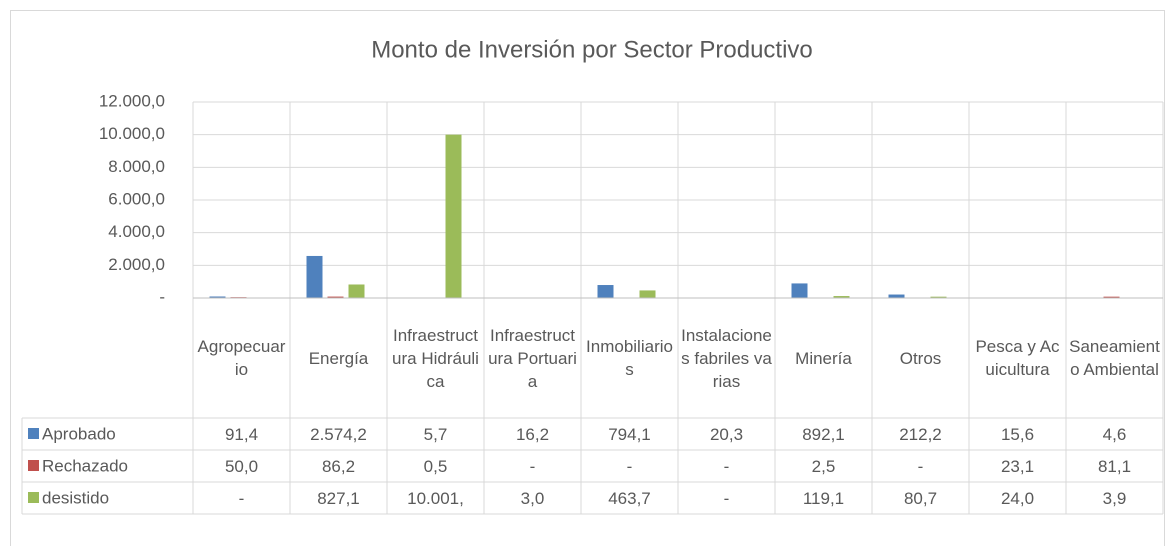 The height and width of the screenshot is (546, 1175). What do you see at coordinates (162, 296) in the screenshot?
I see `y-tick-label: -` at bounding box center [162, 296].